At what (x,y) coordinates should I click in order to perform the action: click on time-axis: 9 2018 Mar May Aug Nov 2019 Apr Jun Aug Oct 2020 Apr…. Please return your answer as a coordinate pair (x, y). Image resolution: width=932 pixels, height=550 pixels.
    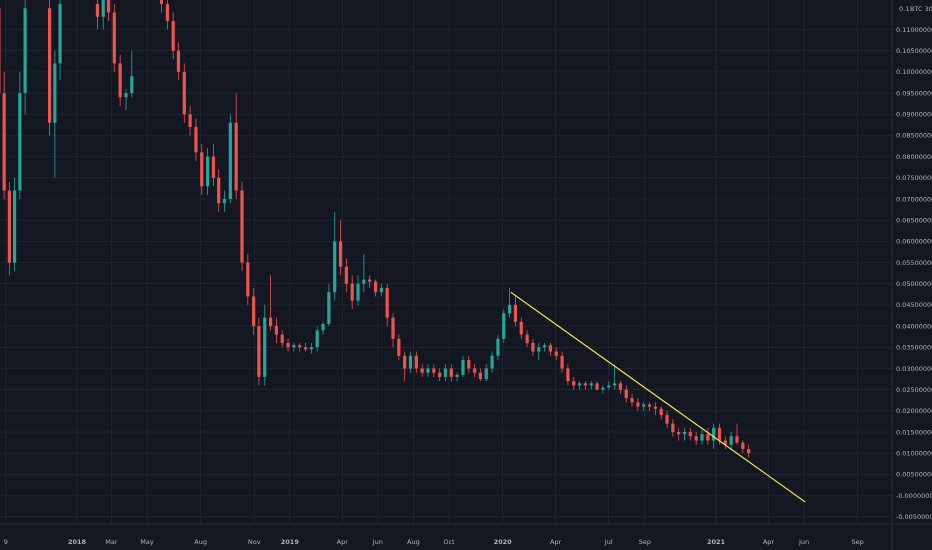
    Looking at the image, I should click on (434, 542).